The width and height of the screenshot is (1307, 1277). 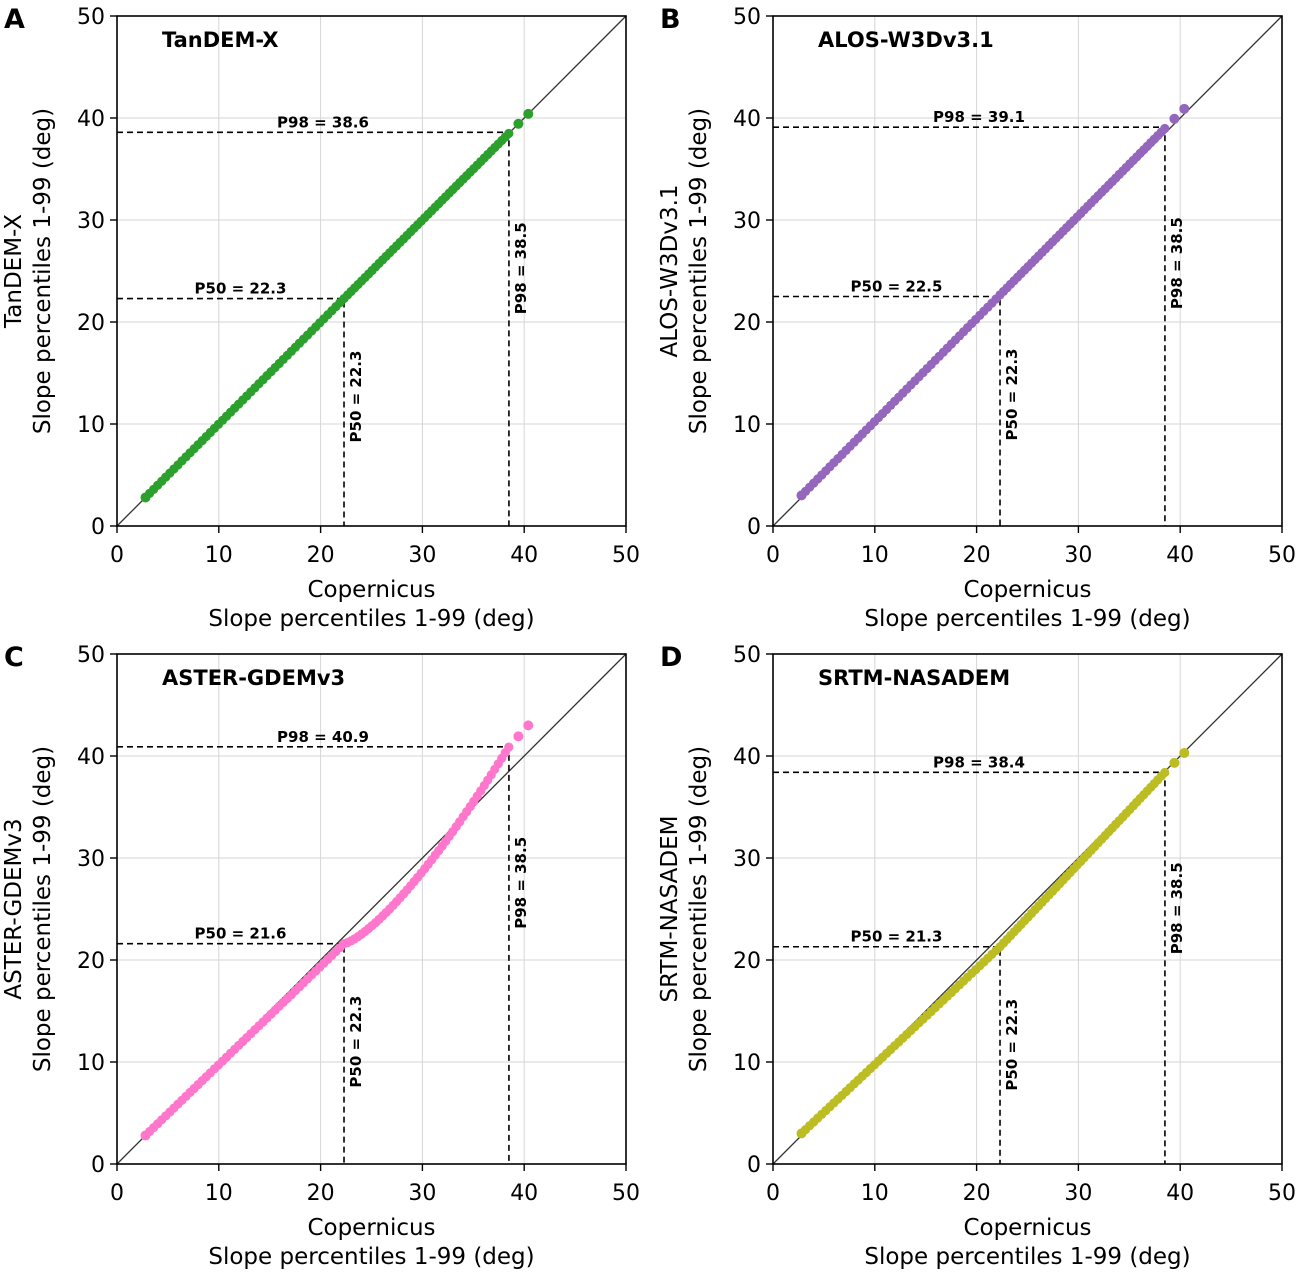 What do you see at coordinates (979, 762) in the screenshot?
I see `p98-horizontal-label: P98 = 38.4` at bounding box center [979, 762].